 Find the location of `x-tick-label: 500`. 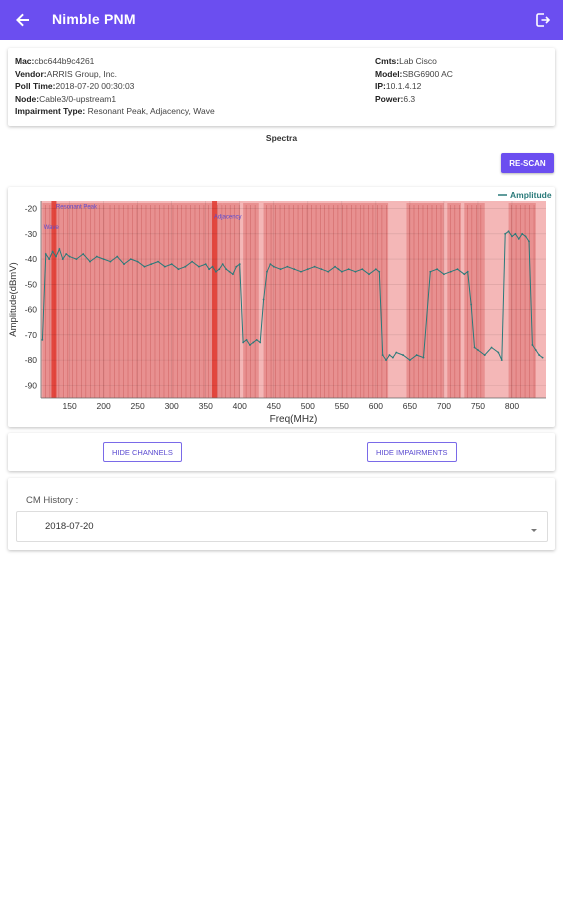

x-tick-label: 500 is located at coordinates (308, 406).